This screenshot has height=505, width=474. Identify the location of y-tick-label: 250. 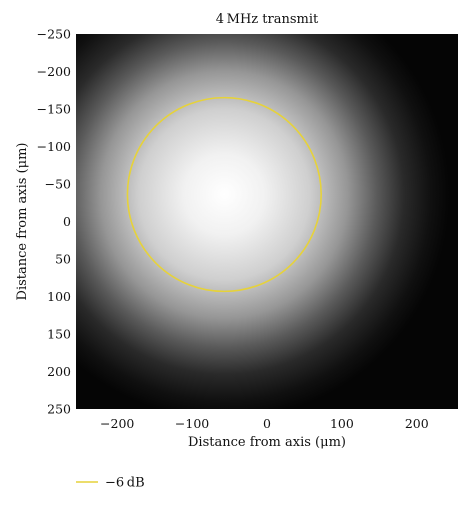
(59, 409).